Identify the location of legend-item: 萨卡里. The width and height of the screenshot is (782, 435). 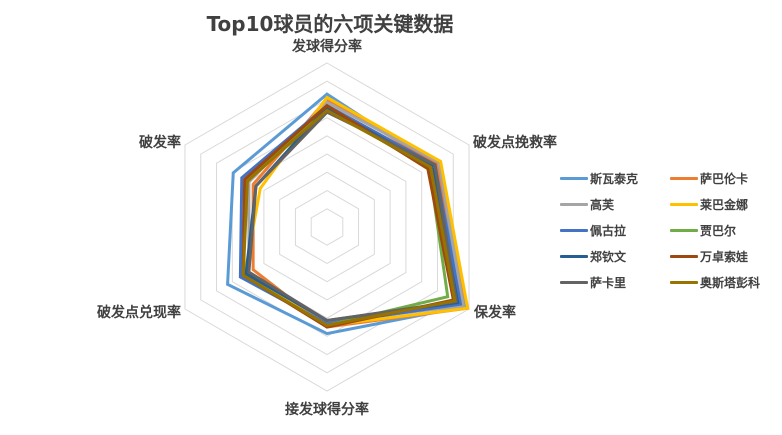
(593, 282).